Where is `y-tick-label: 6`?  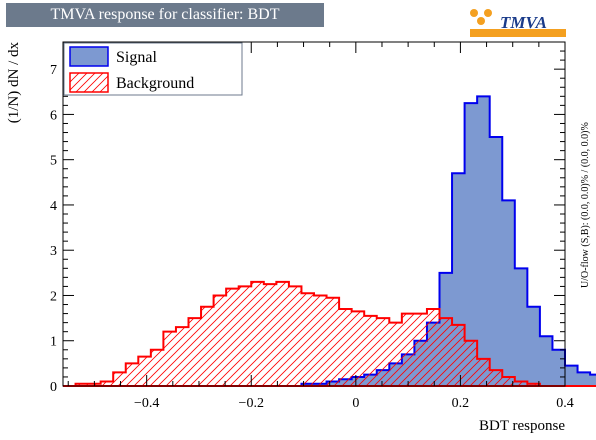
y-tick-label: 6 is located at coordinates (53, 115).